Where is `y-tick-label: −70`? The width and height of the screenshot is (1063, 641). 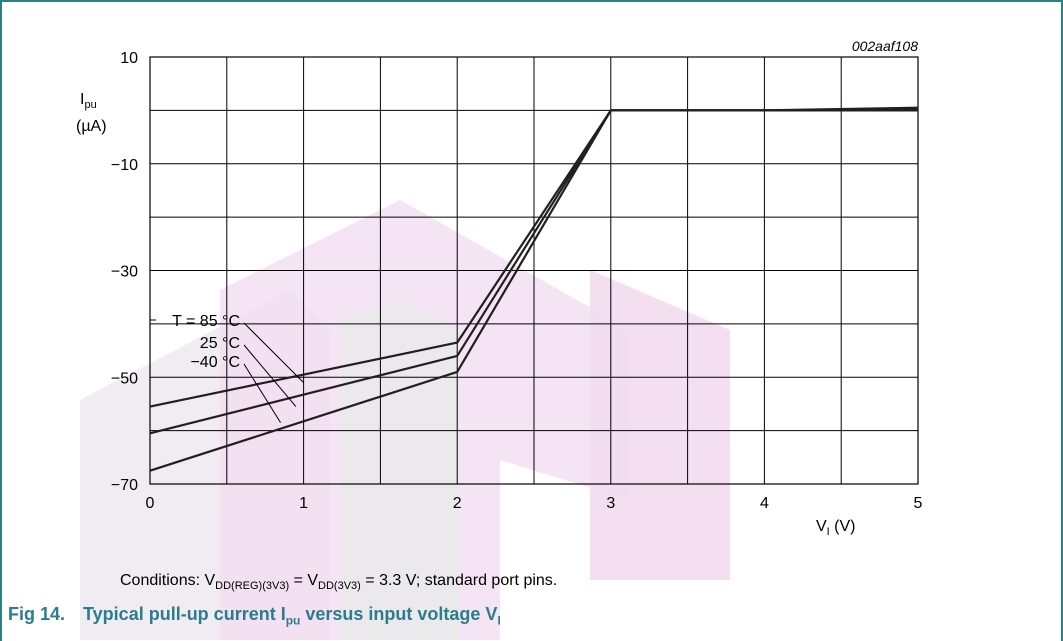 y-tick-label: −70 is located at coordinates (124, 485).